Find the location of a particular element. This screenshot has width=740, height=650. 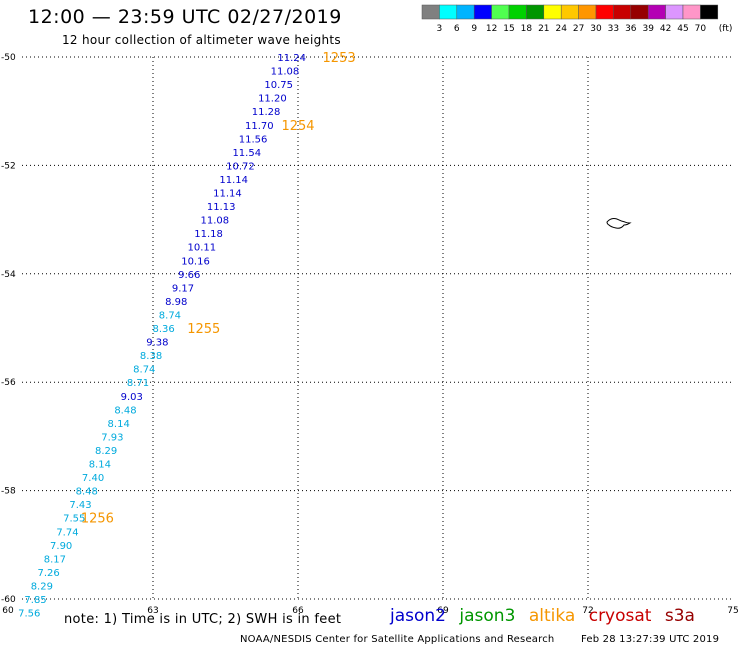

legend-label: 27 is located at coordinates (578, 29).